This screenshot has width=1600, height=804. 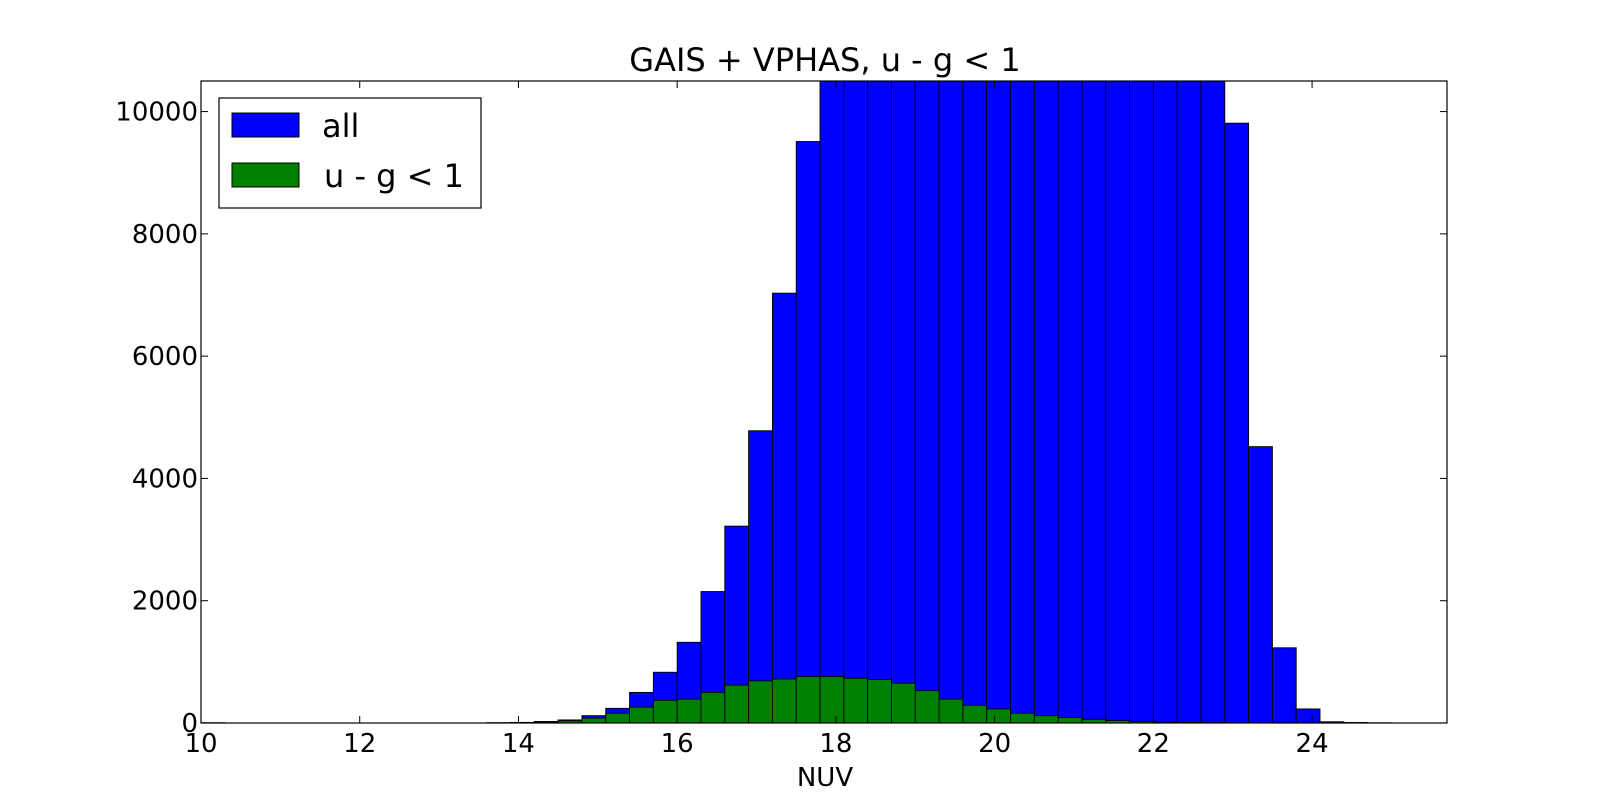 I want to click on legend: all u - g < 1, so click(x=350, y=153).